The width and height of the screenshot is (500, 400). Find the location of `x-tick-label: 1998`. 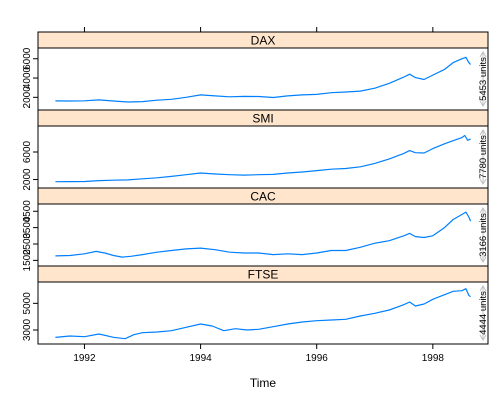

x-tick-label: 1998 is located at coordinates (433, 358).